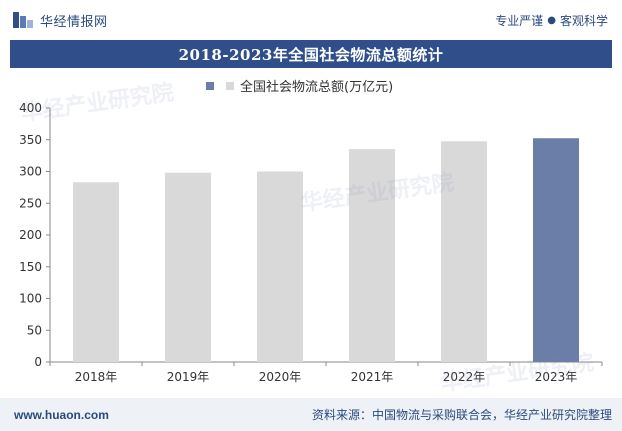  What do you see at coordinates (311, 54) in the screenshot?
I see `chart-title: 2018-2023年全国社会物流总额统计` at bounding box center [311, 54].